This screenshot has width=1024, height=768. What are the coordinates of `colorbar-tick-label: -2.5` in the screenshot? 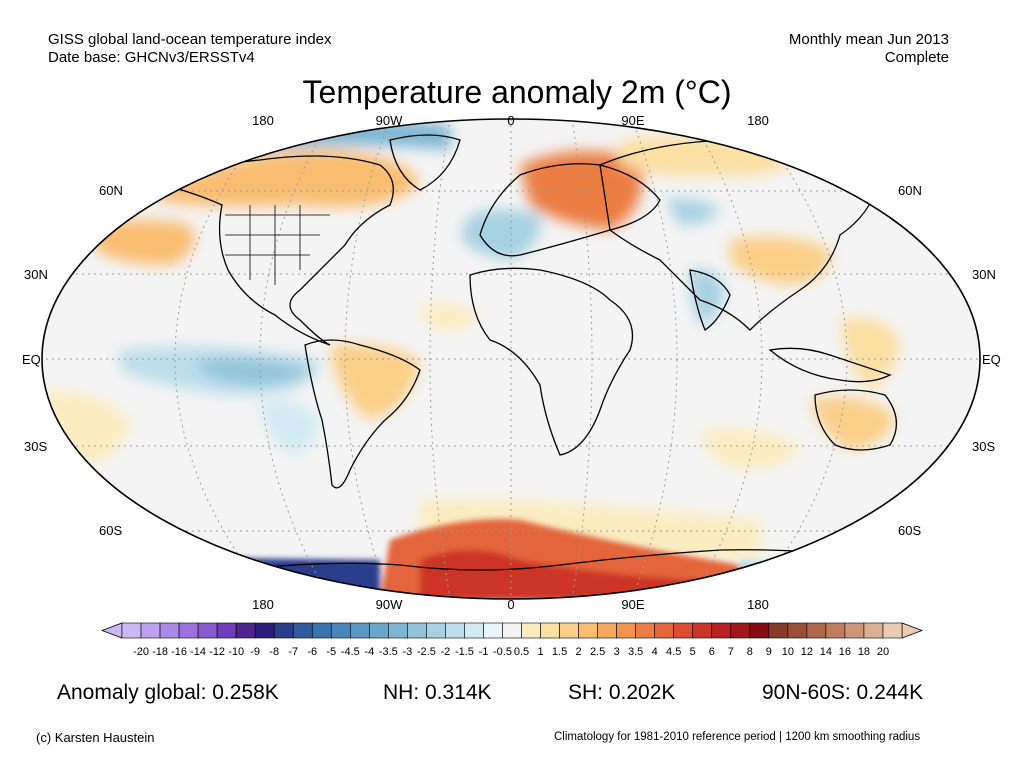 It's located at (426, 652).